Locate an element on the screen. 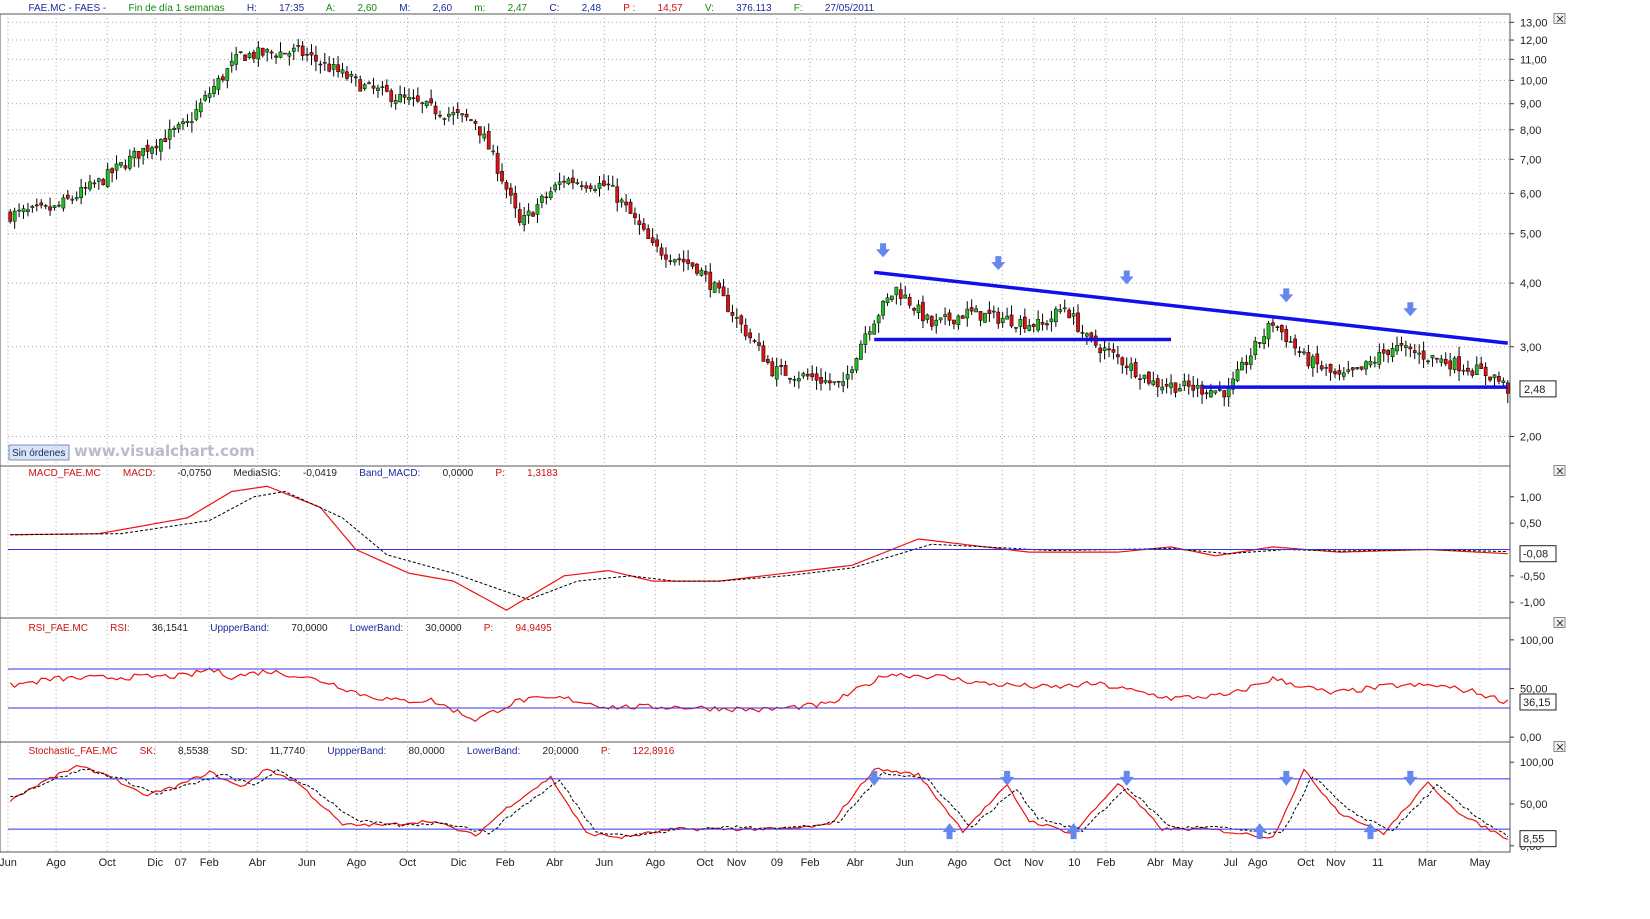  macd-tick-label: 0,50 is located at coordinates (1530, 524).